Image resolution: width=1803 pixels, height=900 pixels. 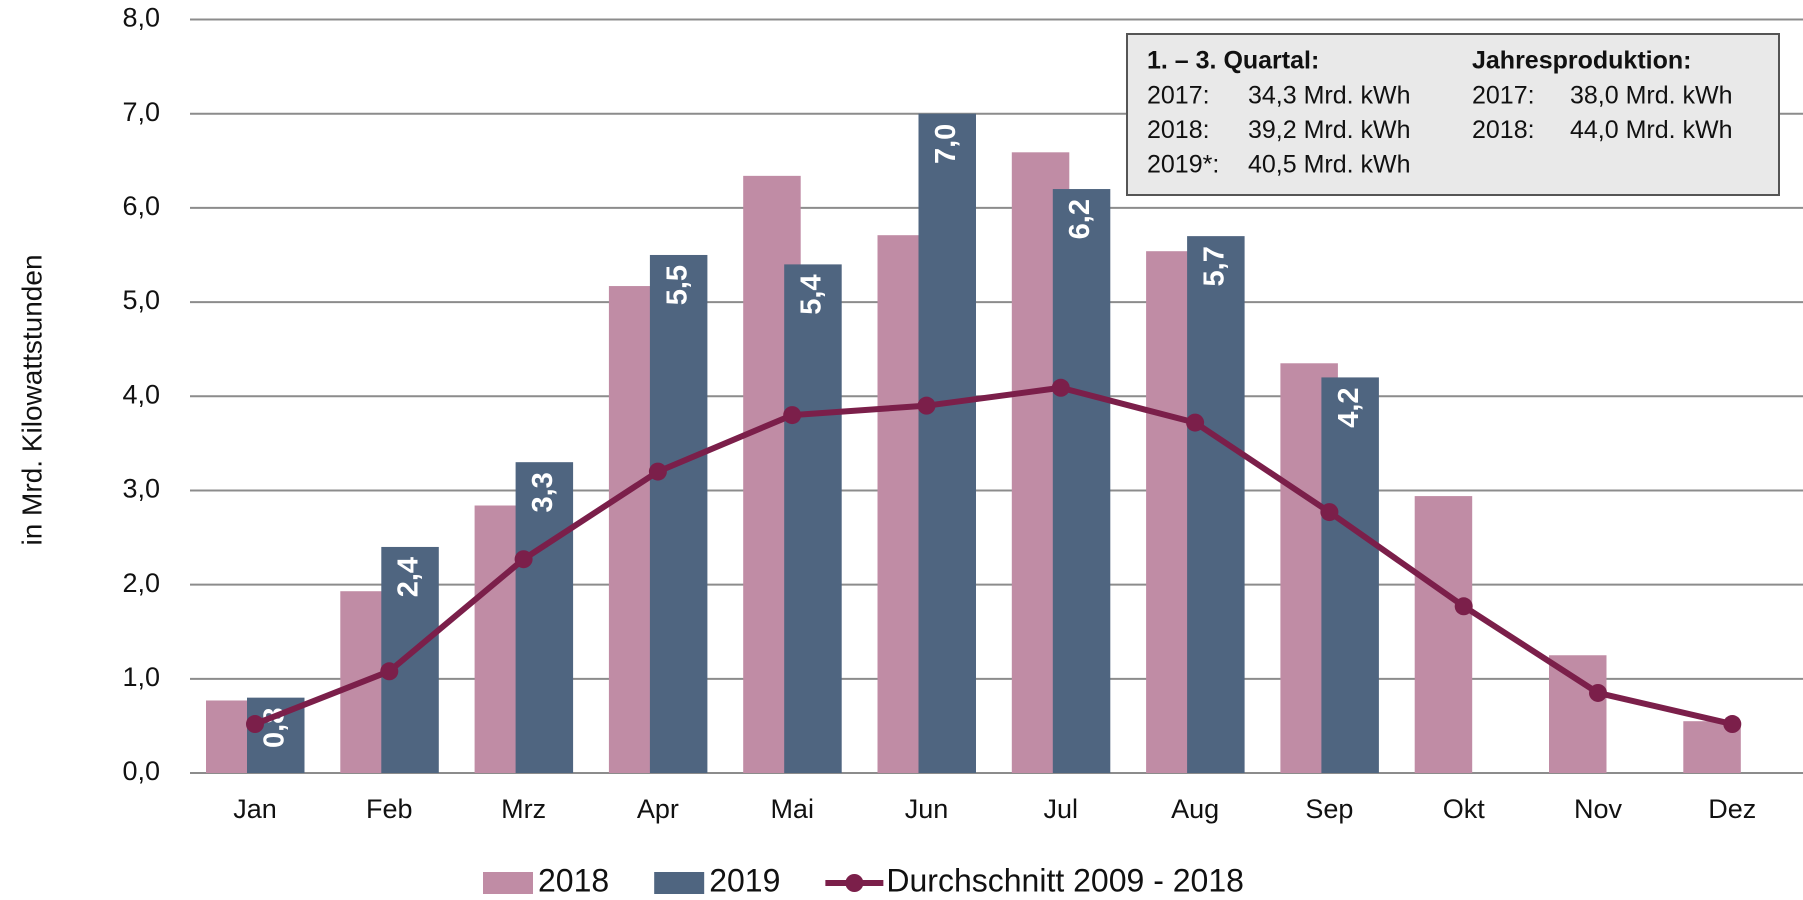 What do you see at coordinates (792, 809) in the screenshot?
I see `x-tick-label: Mai` at bounding box center [792, 809].